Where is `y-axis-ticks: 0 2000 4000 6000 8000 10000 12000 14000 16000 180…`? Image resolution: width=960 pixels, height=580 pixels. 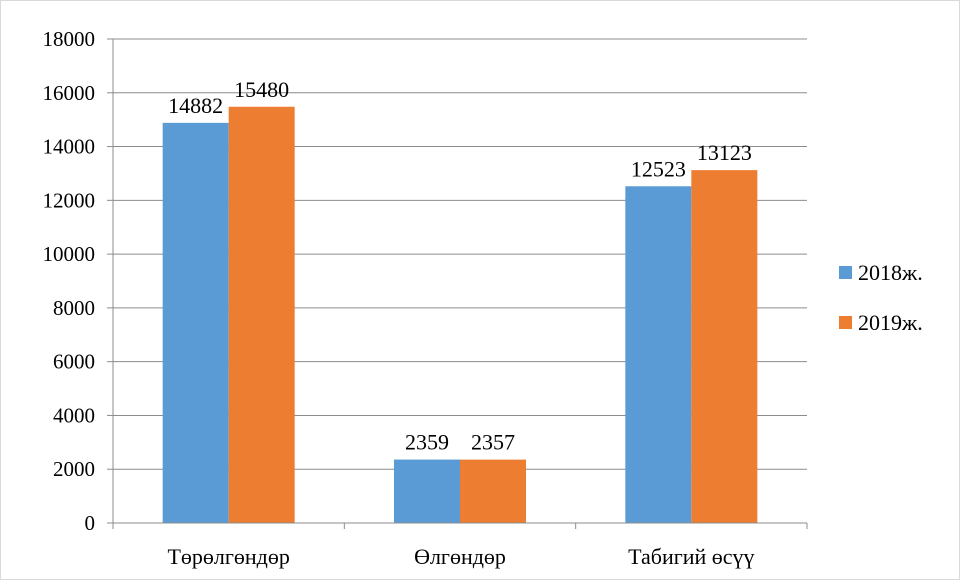 y-axis-ticks: 0 2000 4000 6000 8000 10000 12000 14000 16000 180… is located at coordinates (69, 281).